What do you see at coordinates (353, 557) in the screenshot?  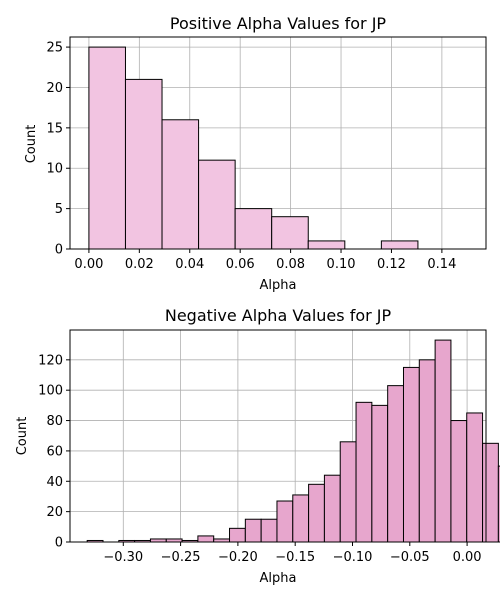 I see `x-tick-label: −0.10` at bounding box center [353, 557].